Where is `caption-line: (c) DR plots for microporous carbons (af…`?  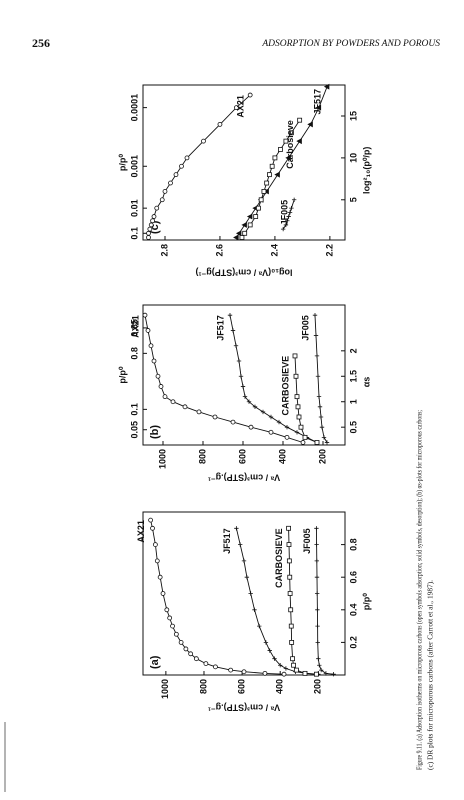
caption-line: (c) DR plots for microporous carbons (af… is located at coordinates (431, 675).